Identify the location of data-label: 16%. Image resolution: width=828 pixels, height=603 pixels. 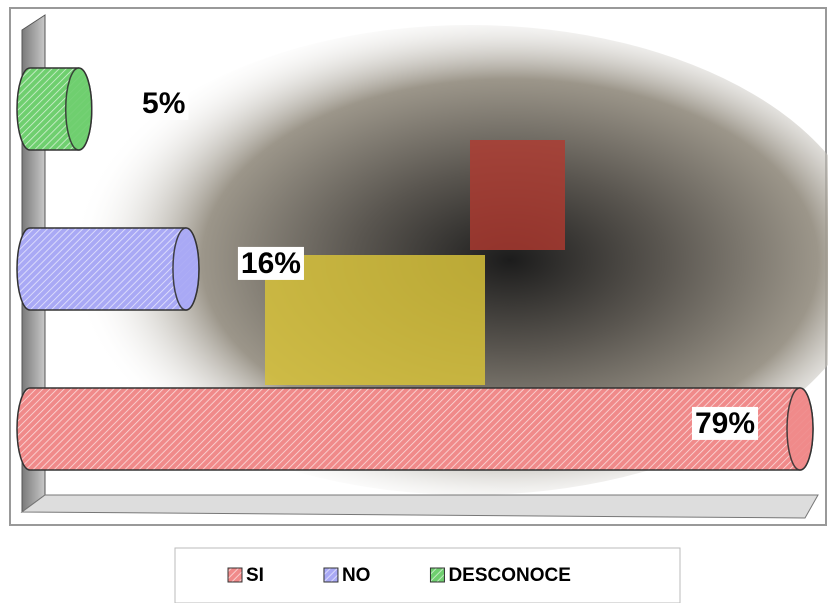
(271, 263).